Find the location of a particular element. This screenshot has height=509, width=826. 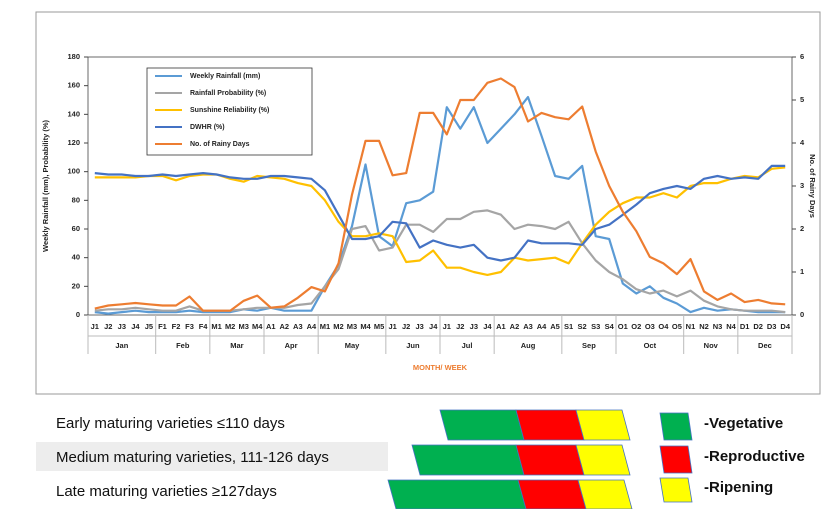

y-tick-label: 0 is located at coordinates (78, 314).